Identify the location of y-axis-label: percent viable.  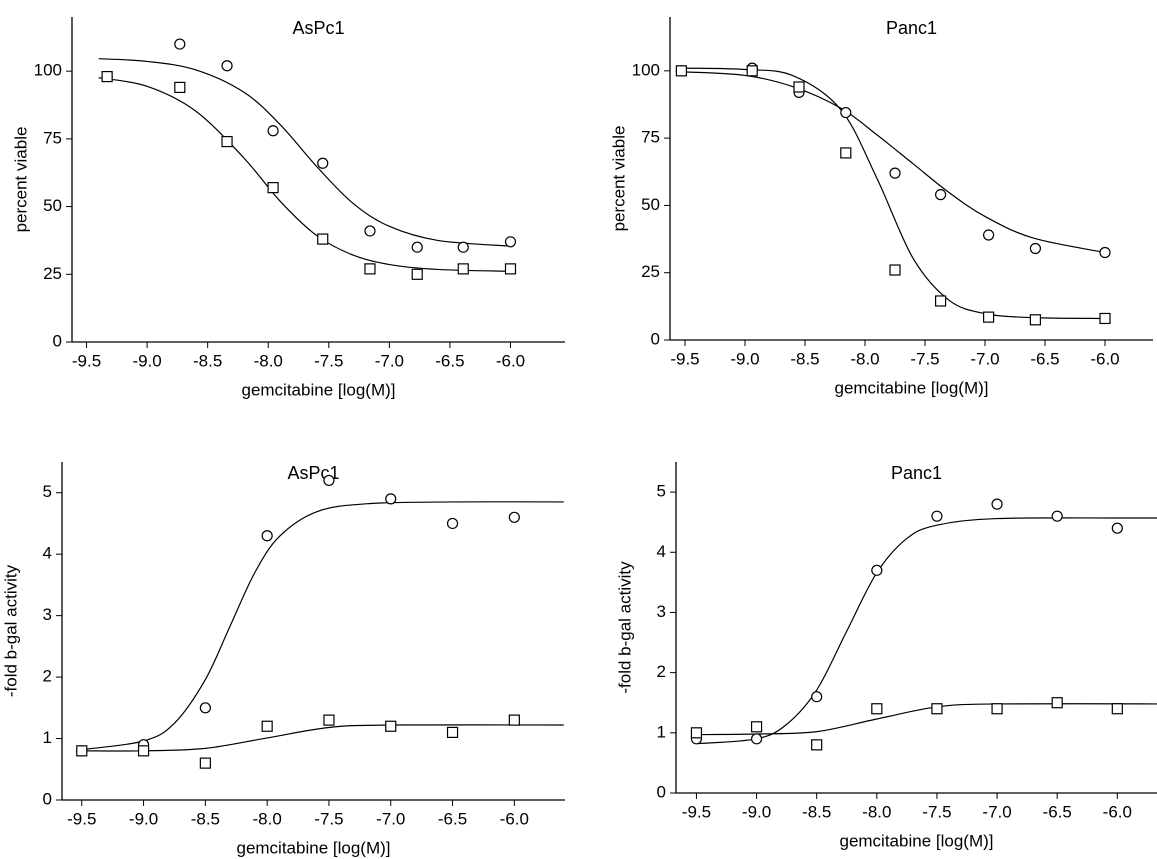
(20, 180).